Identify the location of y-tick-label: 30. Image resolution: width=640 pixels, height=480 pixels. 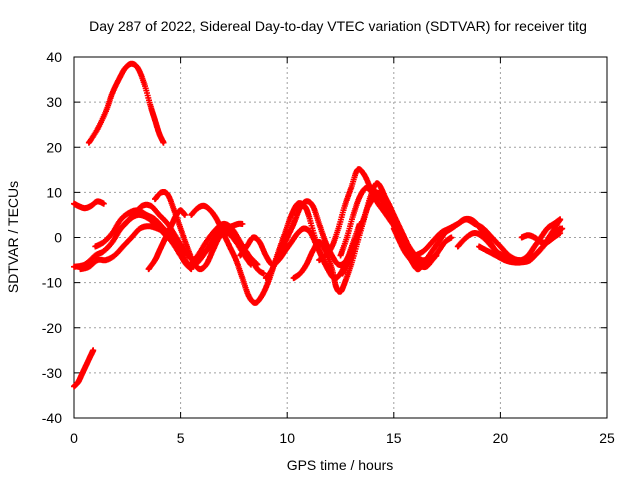
(54, 102).